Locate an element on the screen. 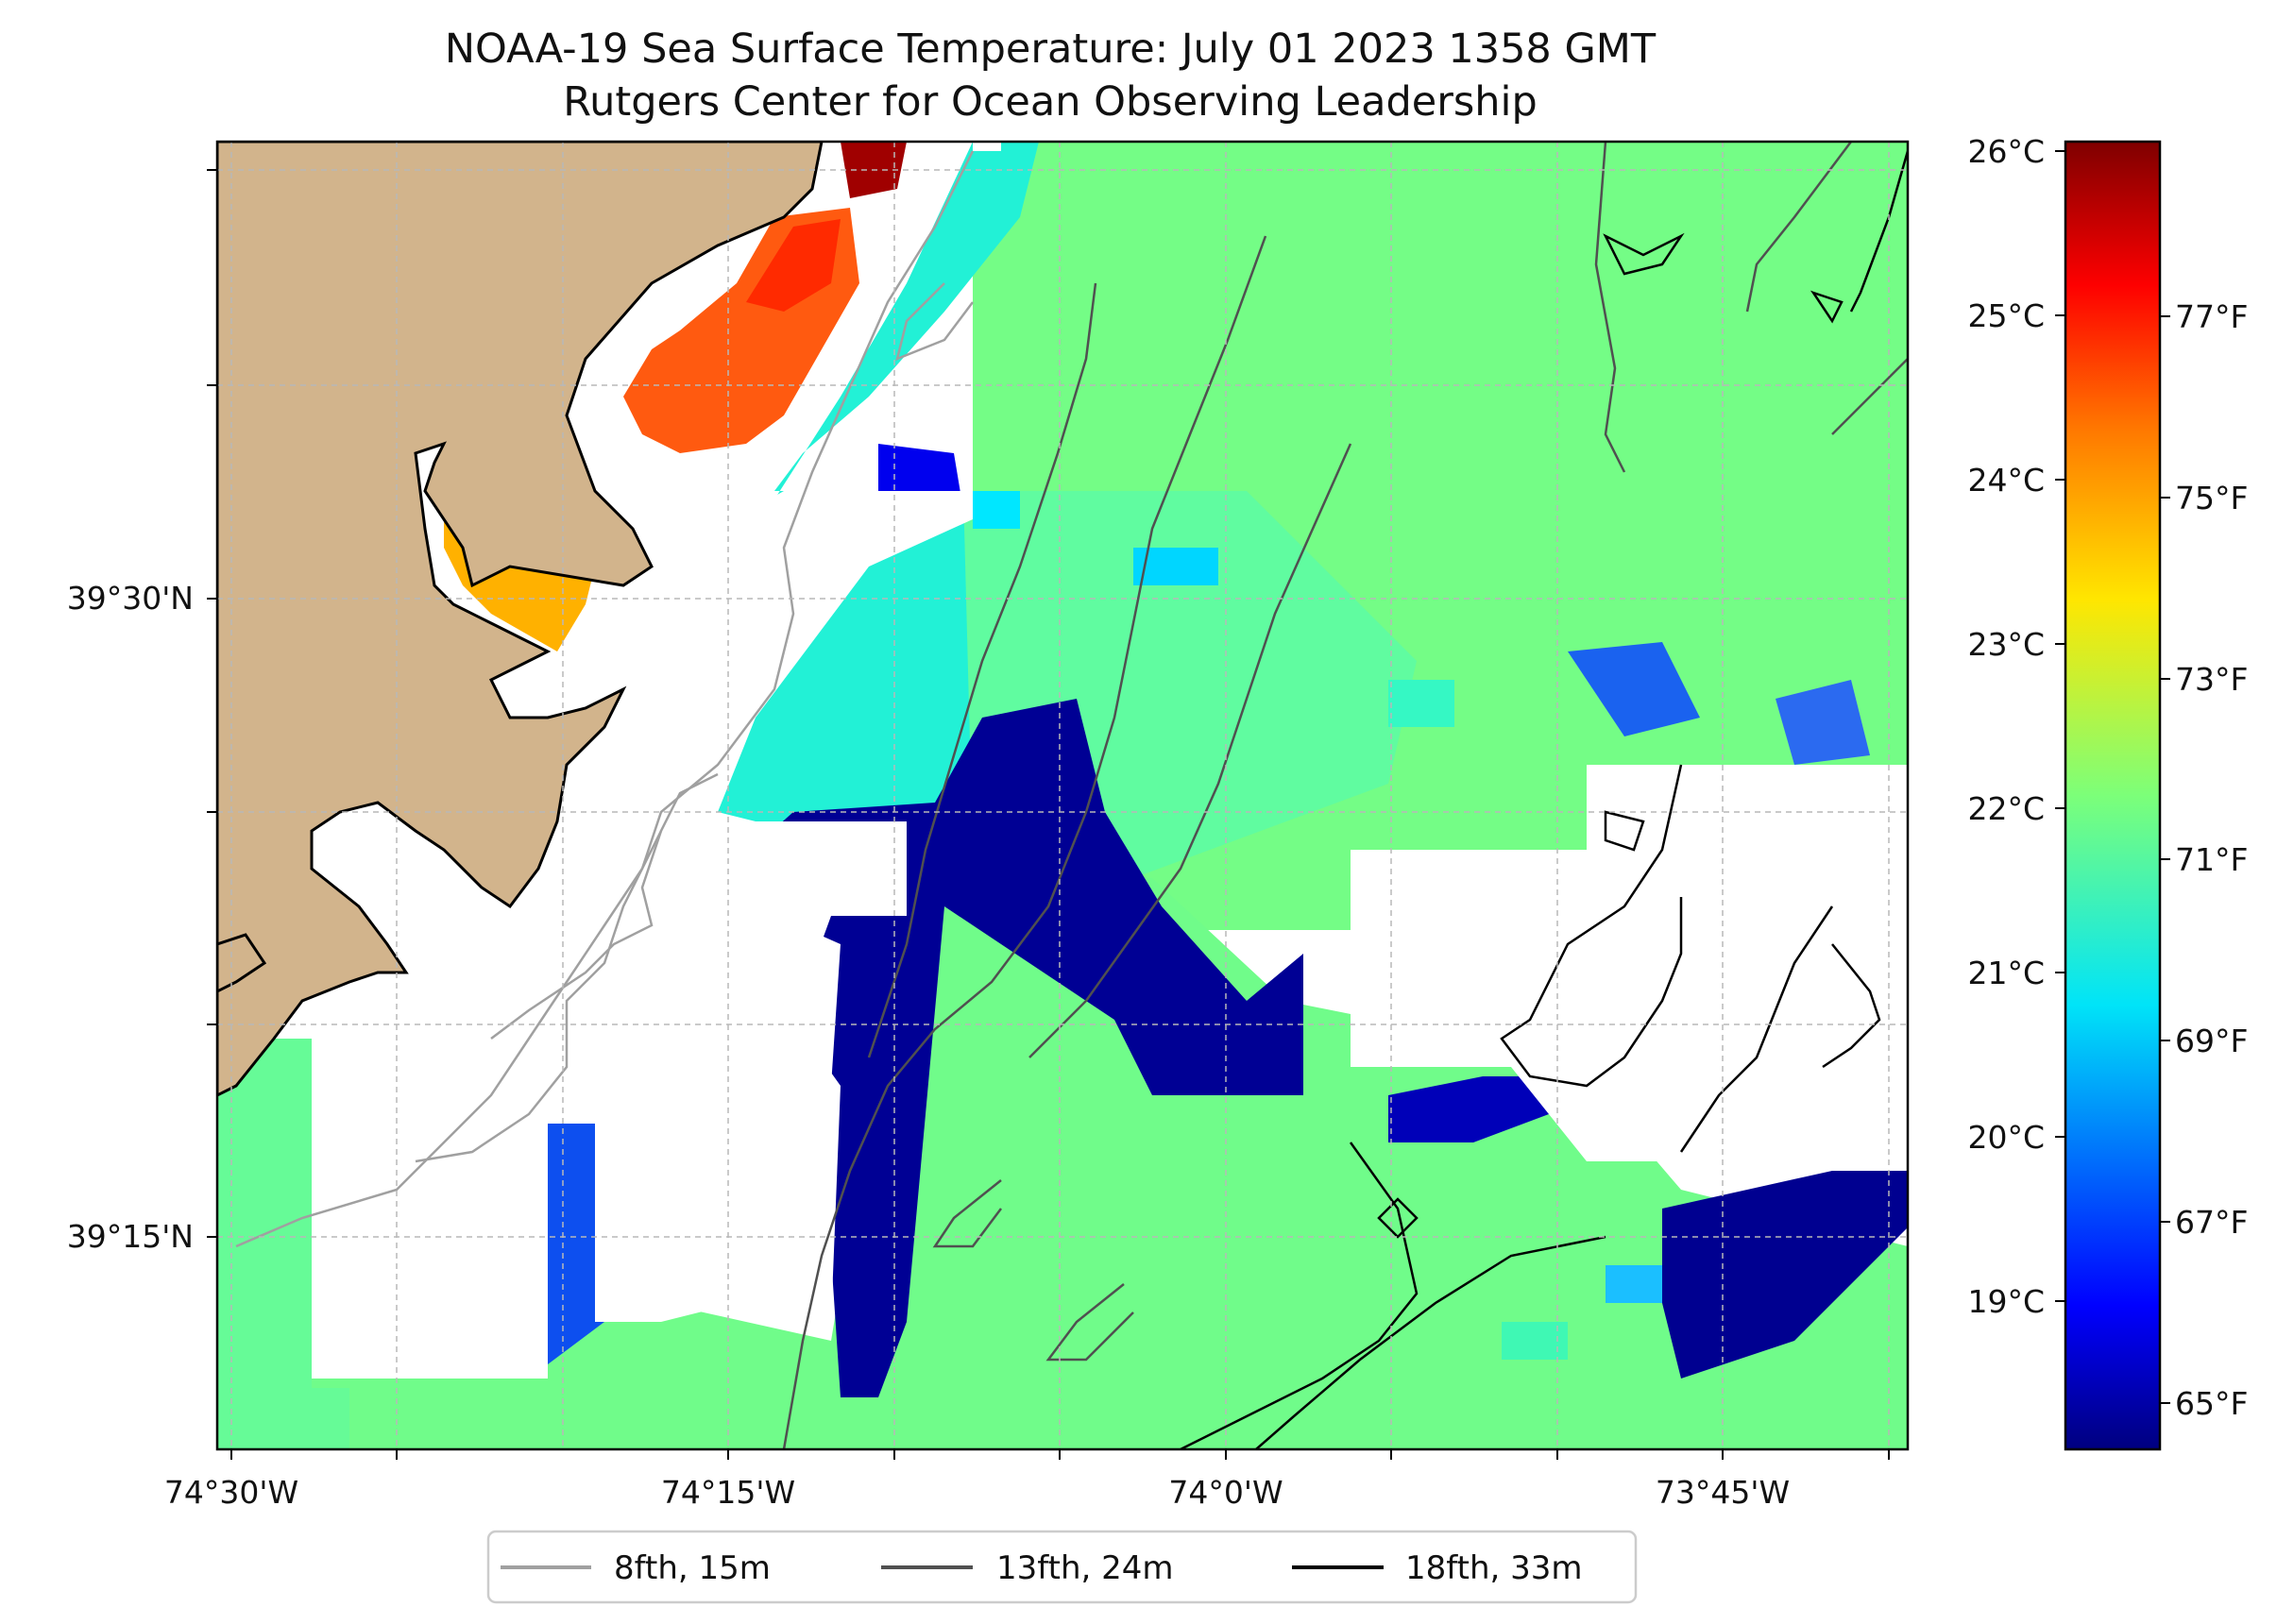 Image resolution: width=2294 pixels, height=1624 pixels. legend-label-8fth: 8fth, 15m is located at coordinates (692, 1568).